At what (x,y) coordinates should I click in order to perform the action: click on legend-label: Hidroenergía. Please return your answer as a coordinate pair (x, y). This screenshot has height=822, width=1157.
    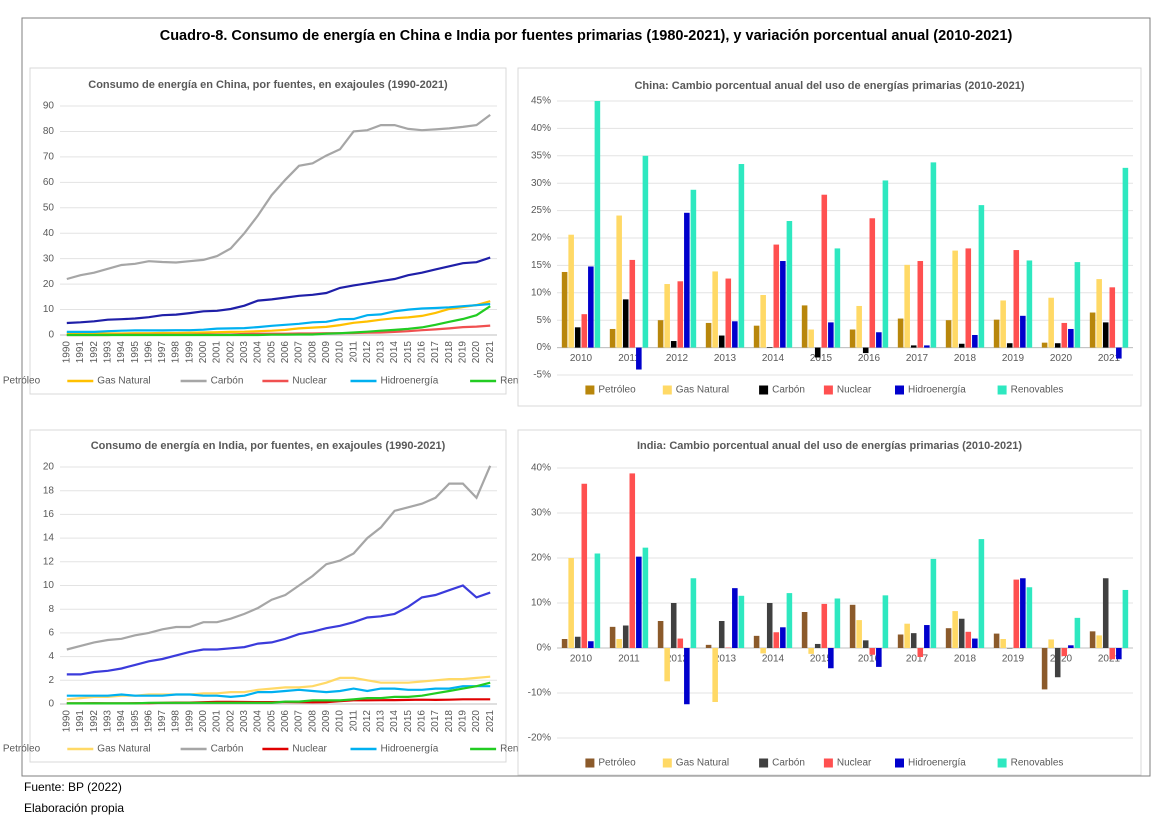
    Looking at the image, I should click on (937, 763).